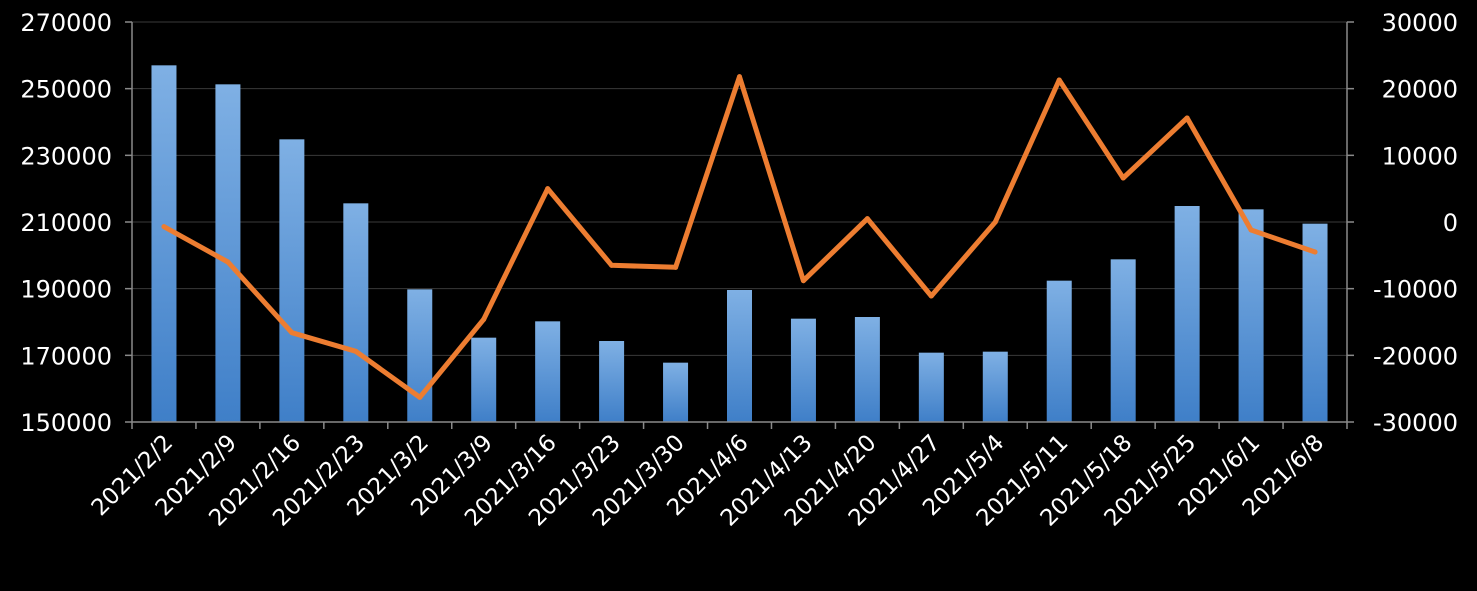  I want to click on y-right-tick-label: -30000, so click(1415, 423).